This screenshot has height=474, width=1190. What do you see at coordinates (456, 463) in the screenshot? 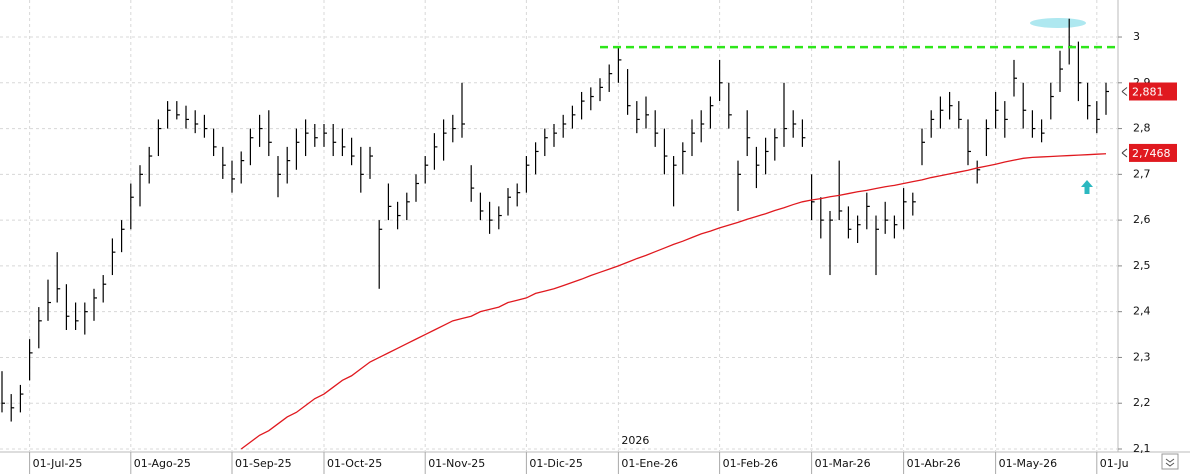
I see `x-tick-label: 01-Nov-25` at bounding box center [456, 463].